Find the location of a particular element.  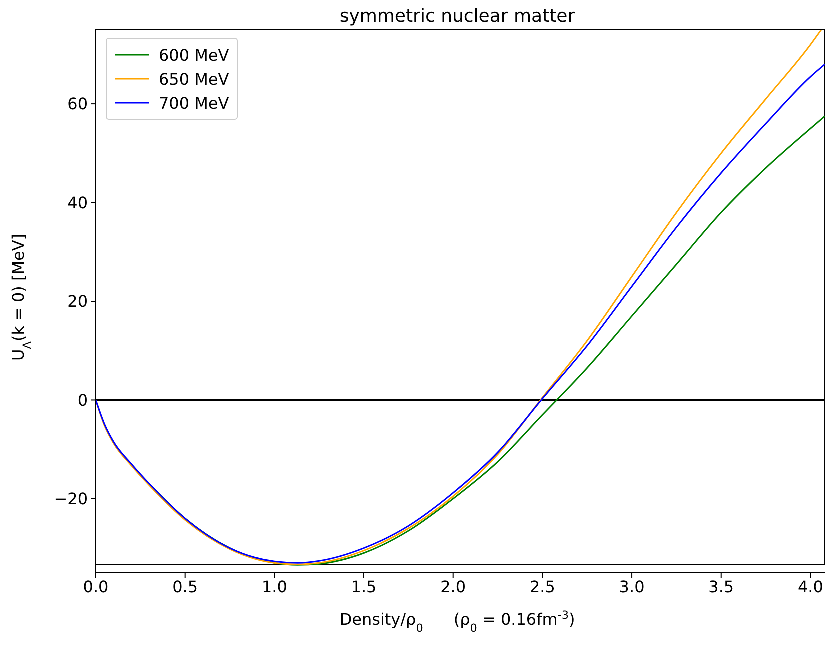

x-tick-label: 1.5 is located at coordinates (364, 586).